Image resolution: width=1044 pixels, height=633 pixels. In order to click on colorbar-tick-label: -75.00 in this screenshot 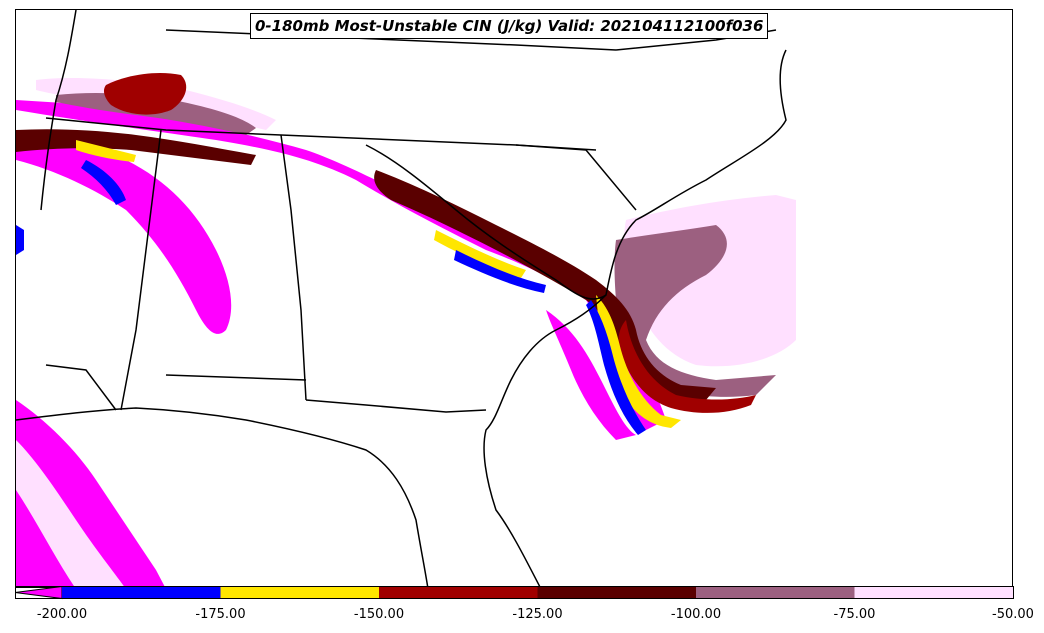, I will do `click(854, 614)`.